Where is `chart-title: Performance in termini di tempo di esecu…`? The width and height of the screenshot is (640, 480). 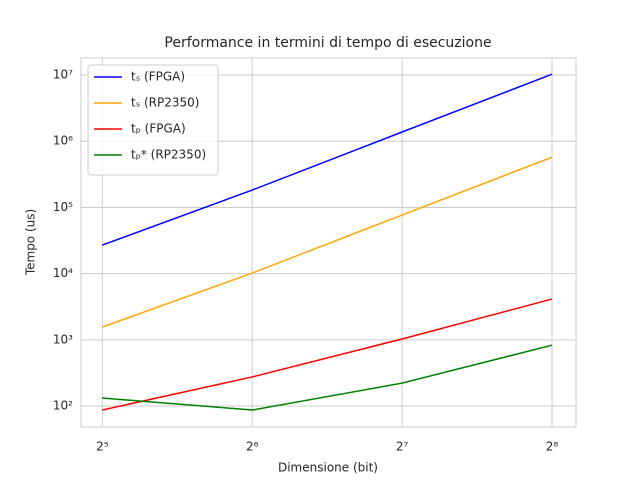
chart-title: Performance in termini di tempo di esecu… is located at coordinates (327, 43).